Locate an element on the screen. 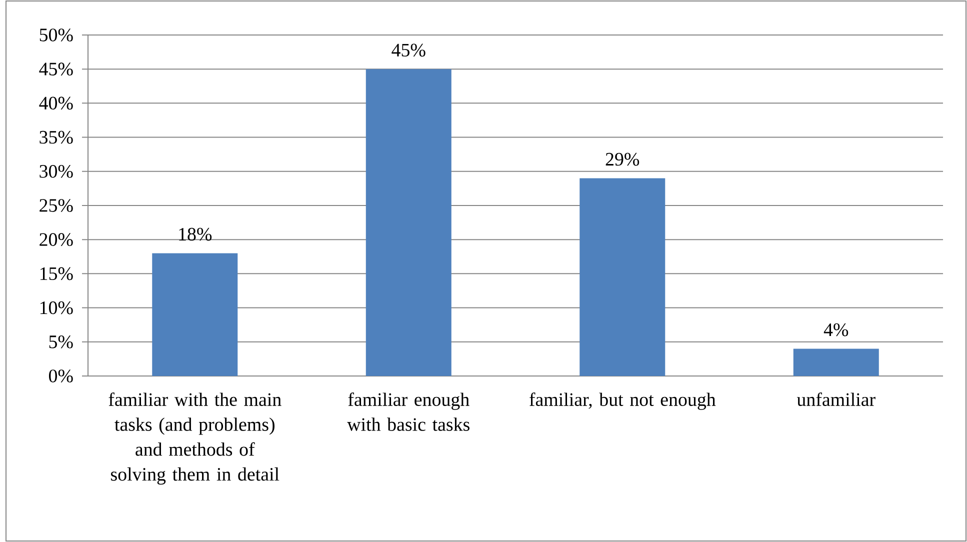 This screenshot has width=967, height=542. y-tick-label: 30% is located at coordinates (56, 171).